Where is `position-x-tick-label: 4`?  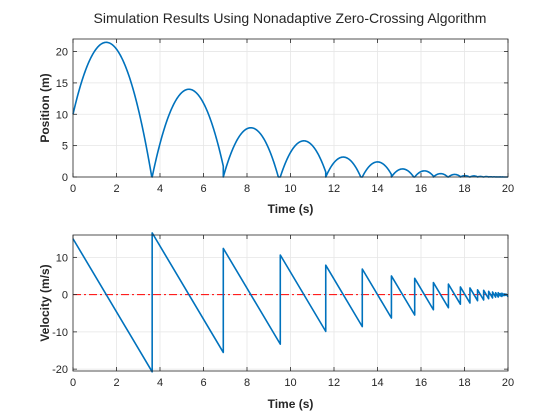 position-x-tick-label: 4 is located at coordinates (160, 189).